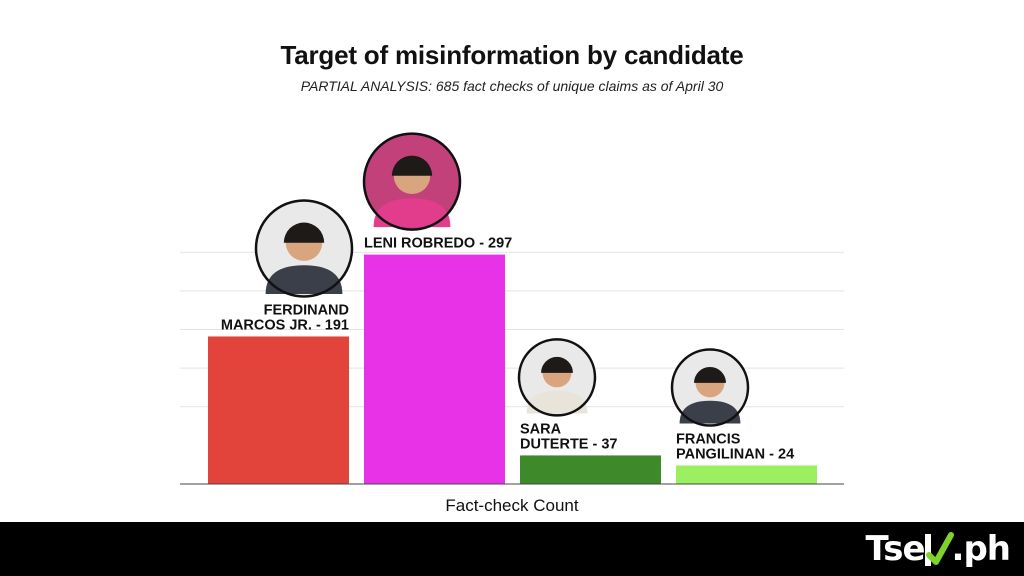 Image resolution: width=1024 pixels, height=576 pixels. I want to click on tsek-logo: Tse .ph, so click(938, 549).